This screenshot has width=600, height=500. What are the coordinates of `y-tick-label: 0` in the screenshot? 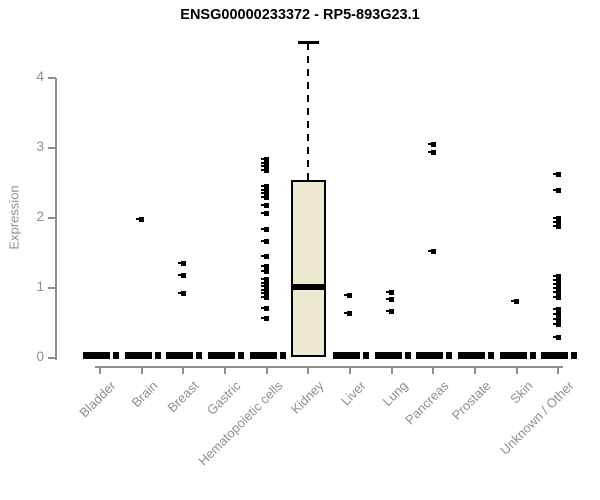 It's located at (40, 356).